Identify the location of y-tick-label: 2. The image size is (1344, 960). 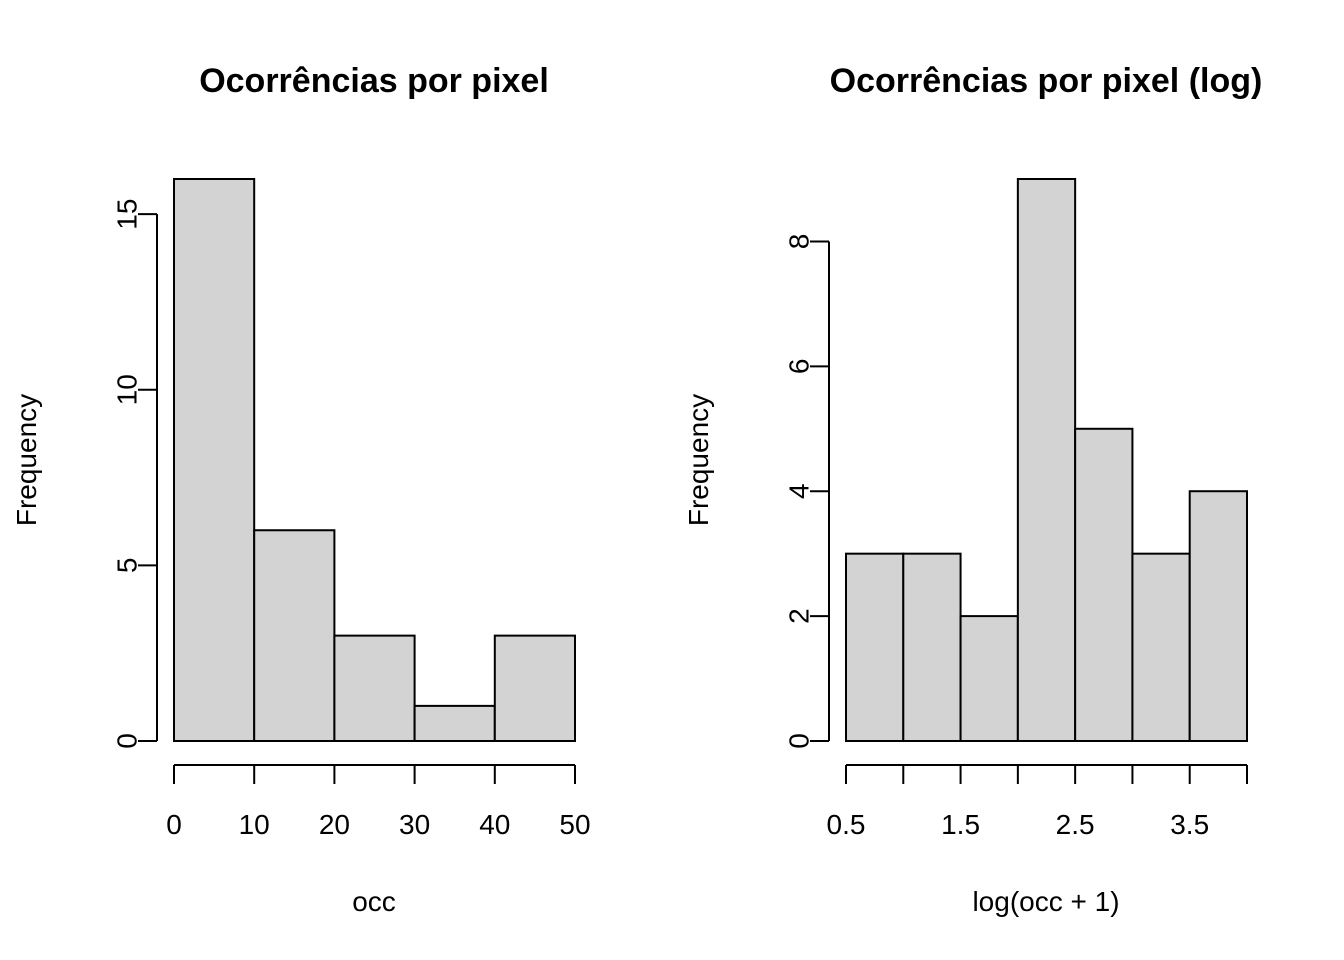
(799, 616).